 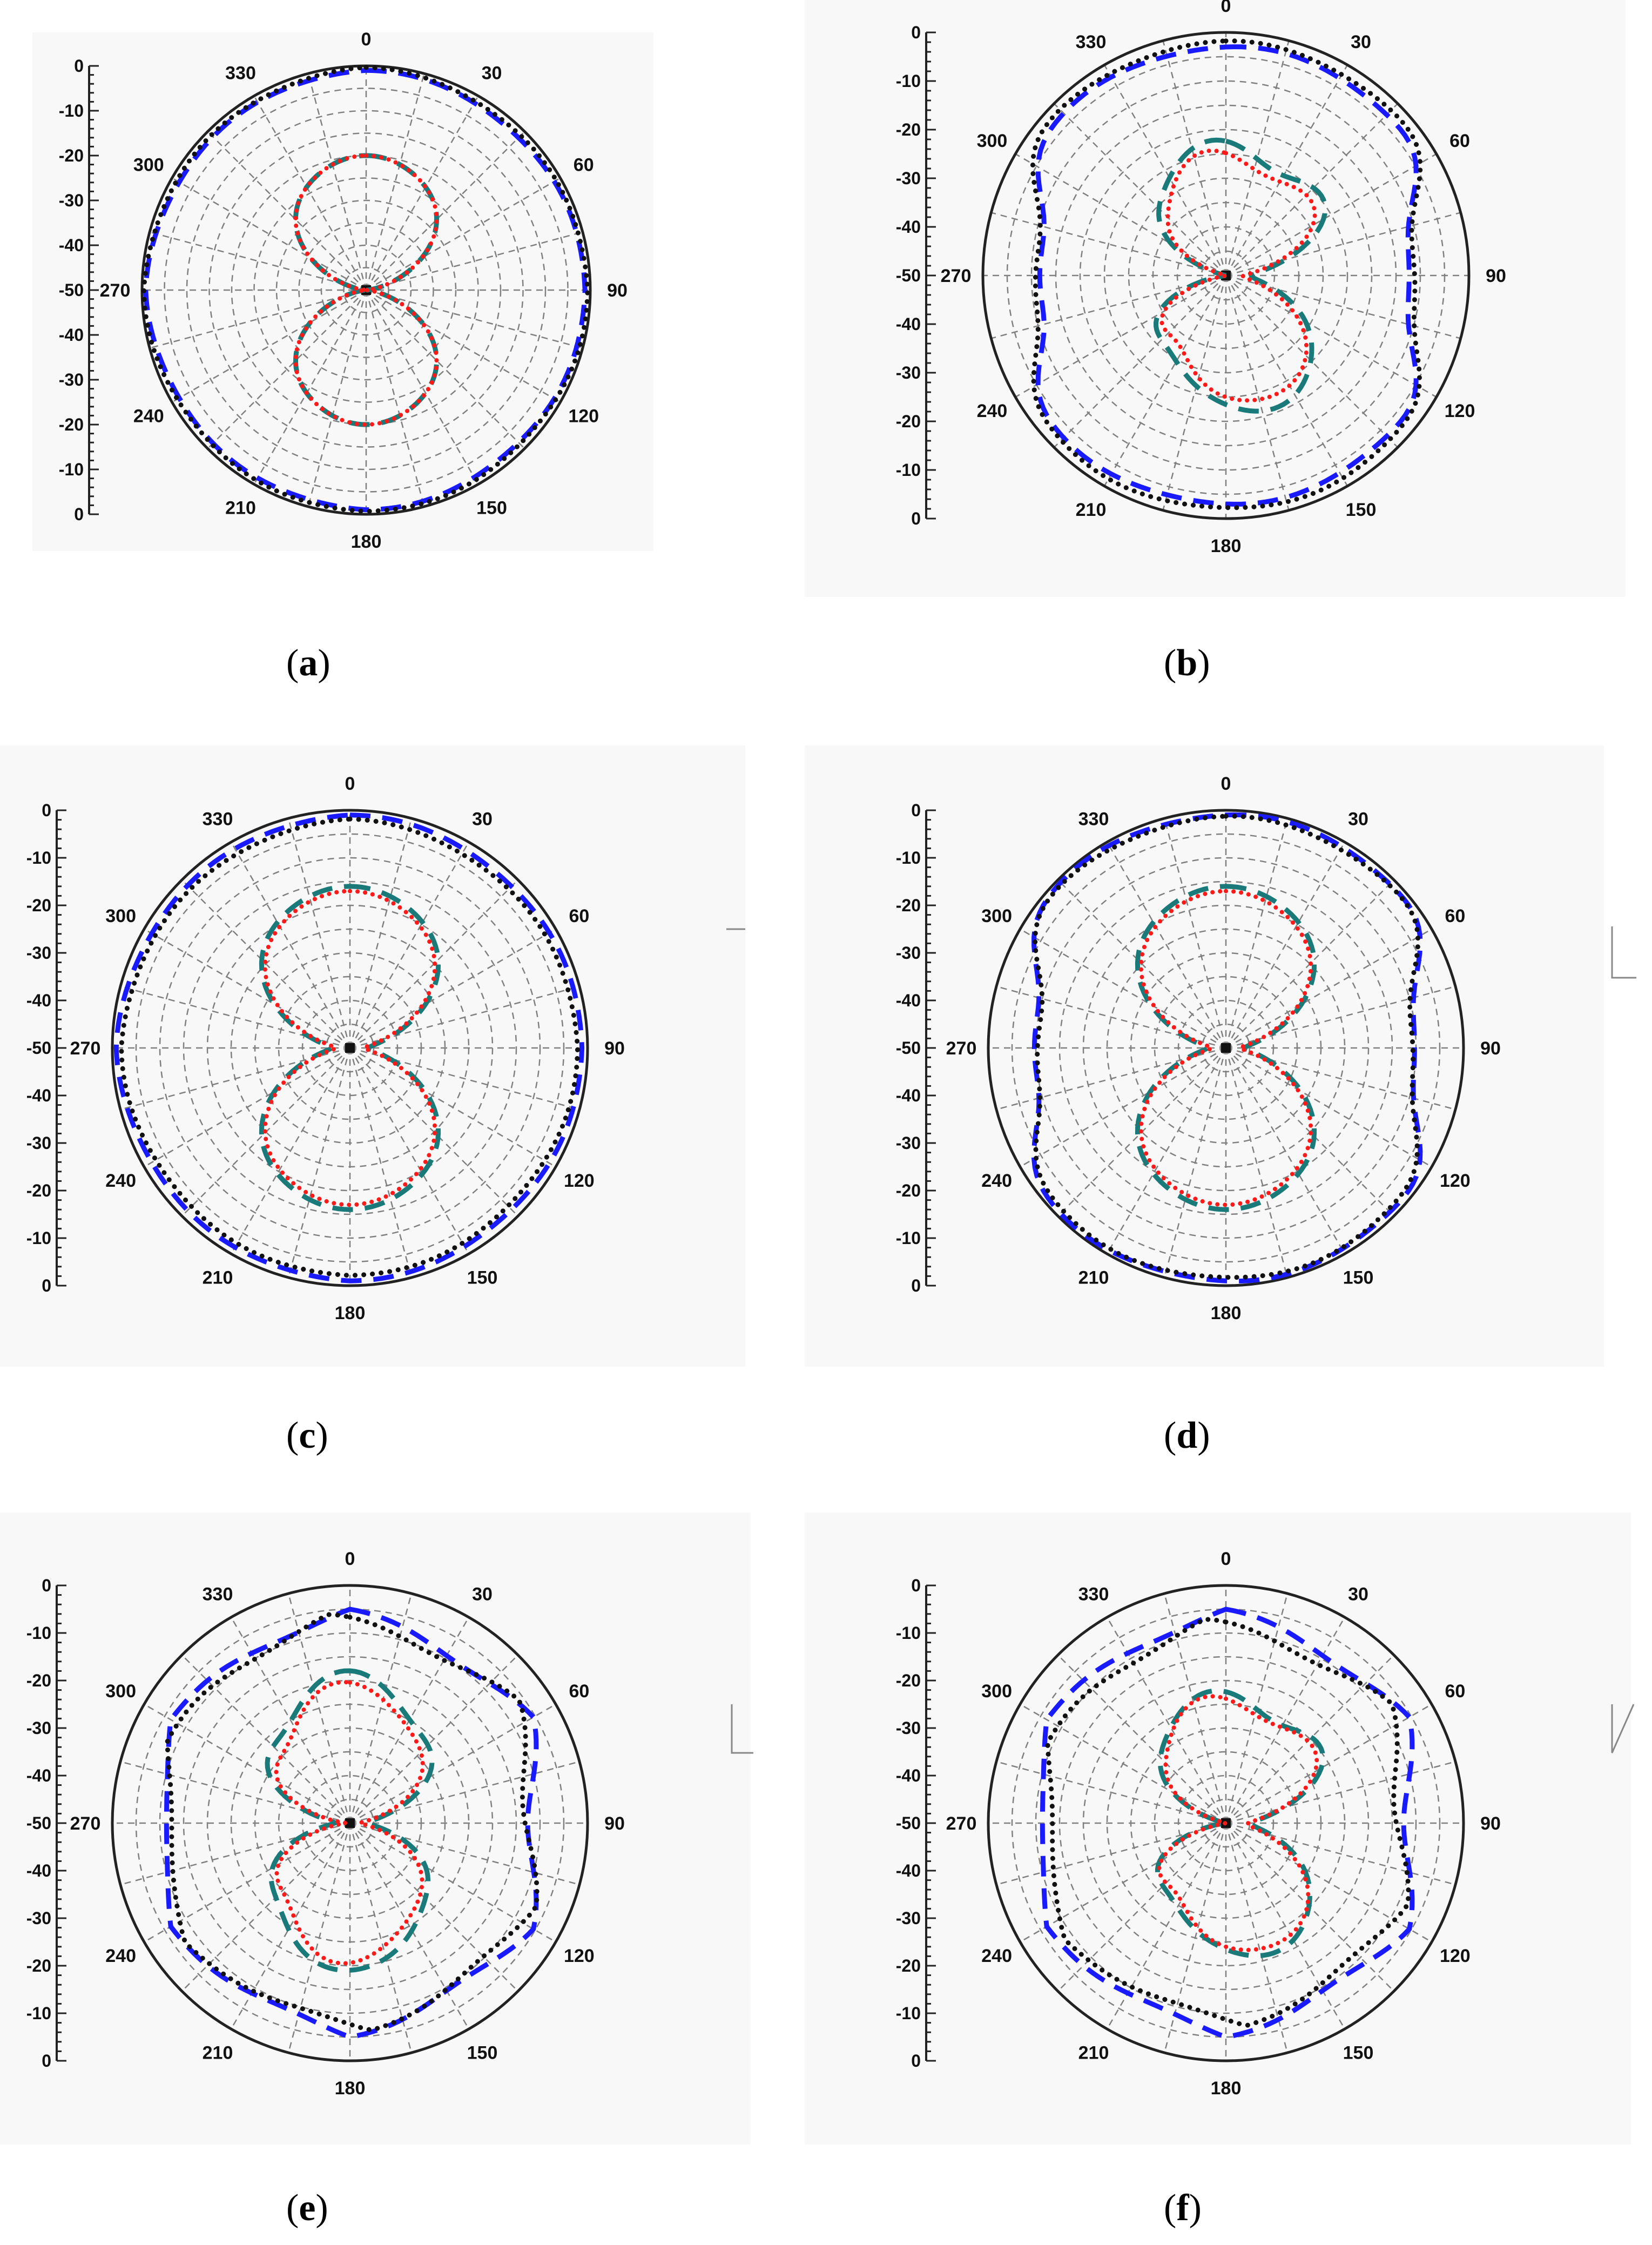 I want to click on panel-background, so click(x=1216, y=298).